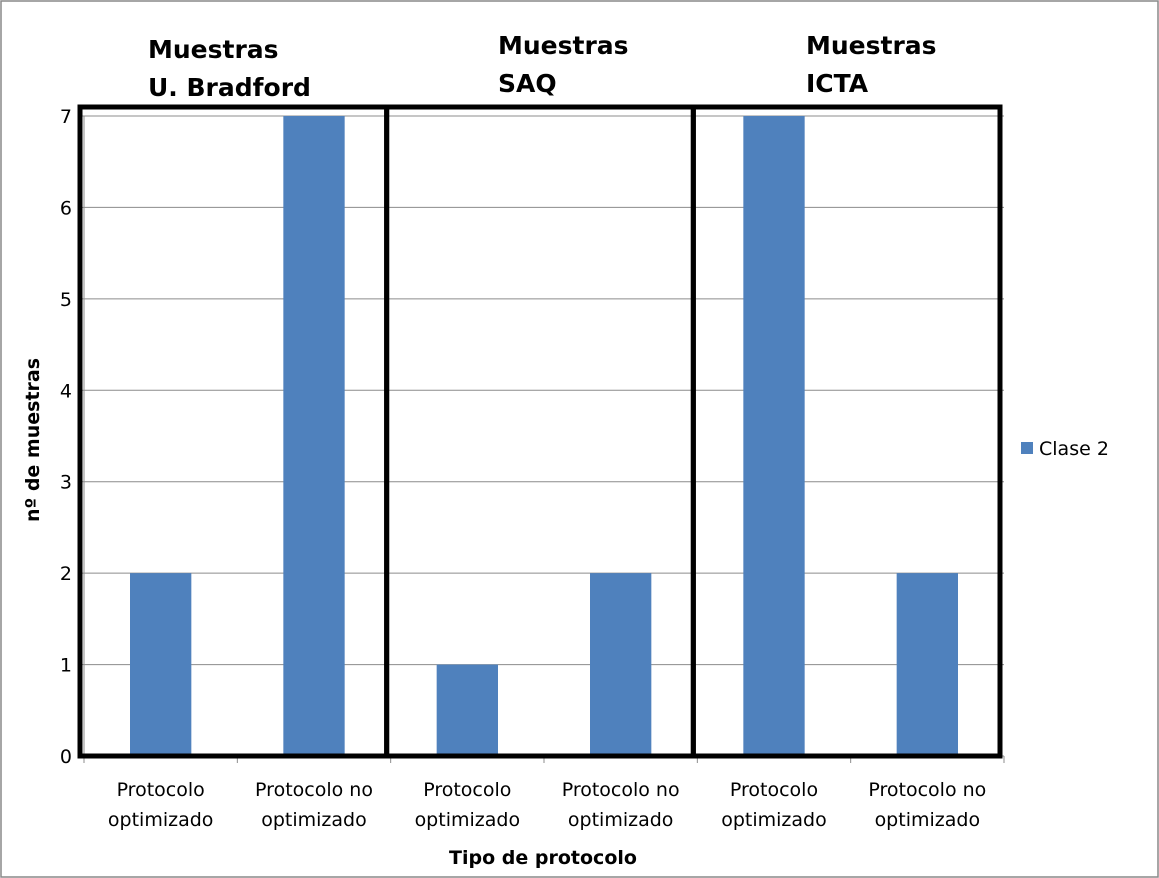 Image resolution: width=1159 pixels, height=878 pixels. Describe the element at coordinates (66, 117) in the screenshot. I see `y-tick-label: 7` at that location.